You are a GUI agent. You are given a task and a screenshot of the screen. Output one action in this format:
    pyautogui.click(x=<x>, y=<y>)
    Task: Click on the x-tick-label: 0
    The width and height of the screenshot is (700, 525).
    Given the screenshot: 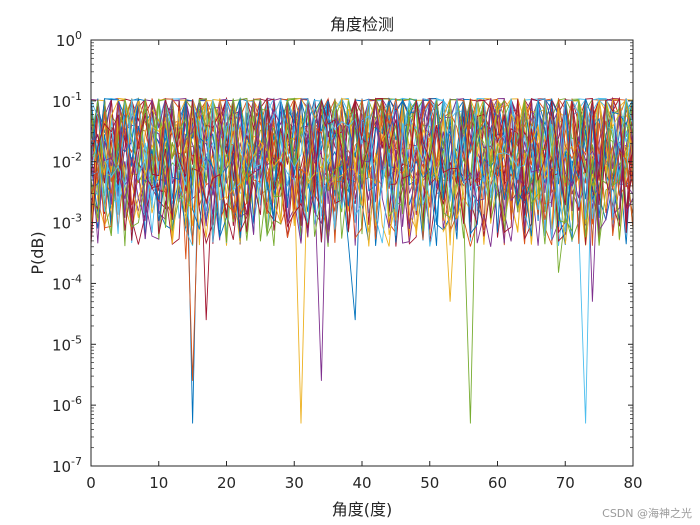 What is the action you would take?
    pyautogui.click(x=91, y=483)
    